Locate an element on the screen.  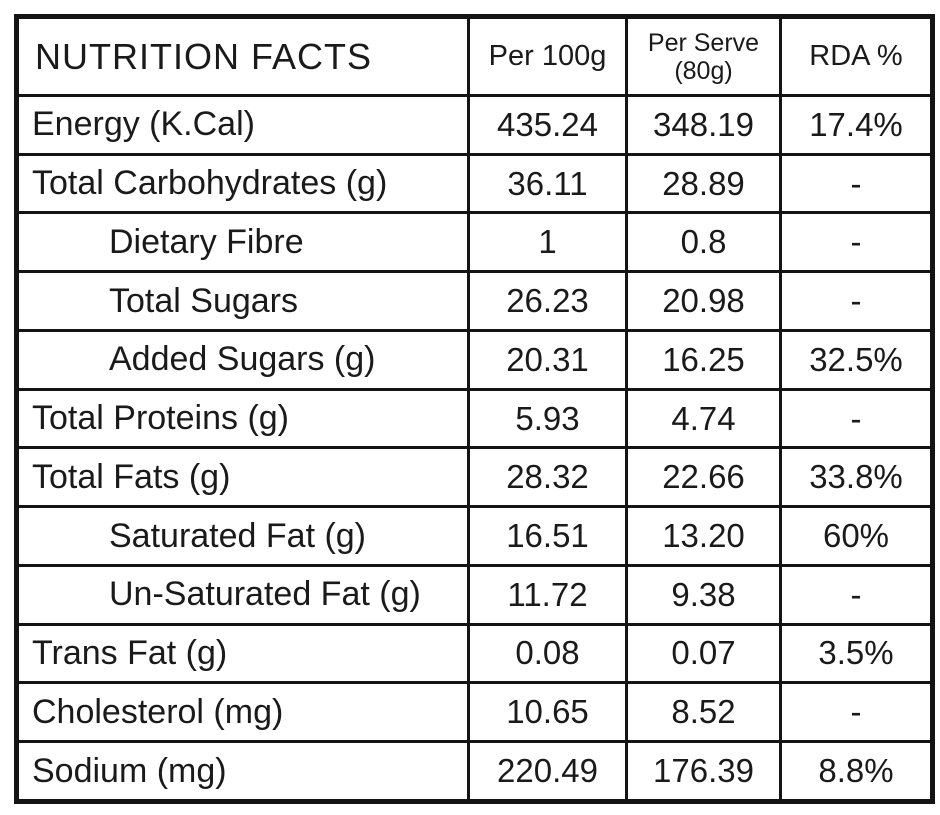
cell-per-serve: 13.20 is located at coordinates (703, 536).